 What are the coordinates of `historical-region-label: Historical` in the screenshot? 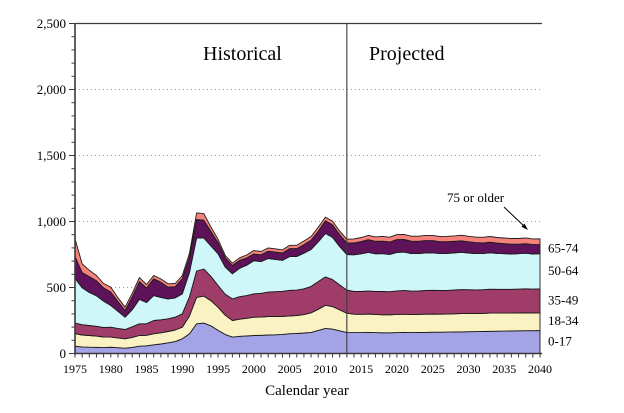 It's located at (242, 54).